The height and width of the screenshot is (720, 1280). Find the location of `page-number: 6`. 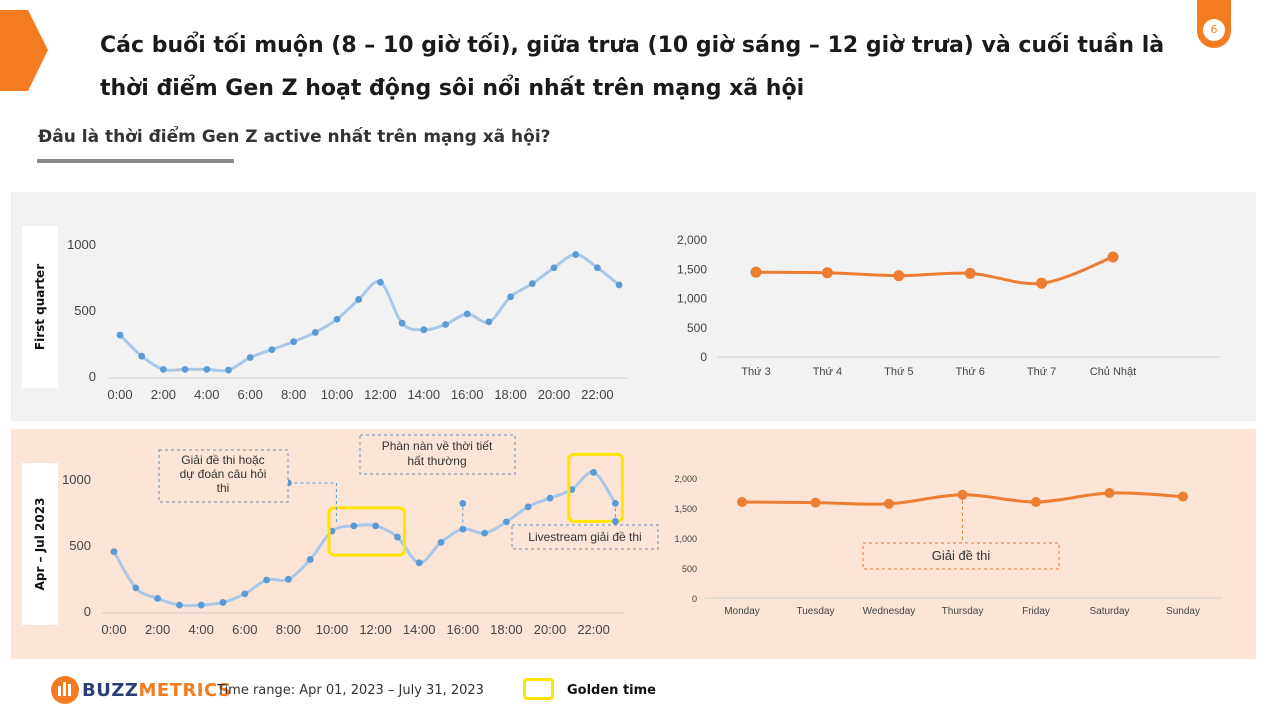

page-number: 6 is located at coordinates (1214, 30).